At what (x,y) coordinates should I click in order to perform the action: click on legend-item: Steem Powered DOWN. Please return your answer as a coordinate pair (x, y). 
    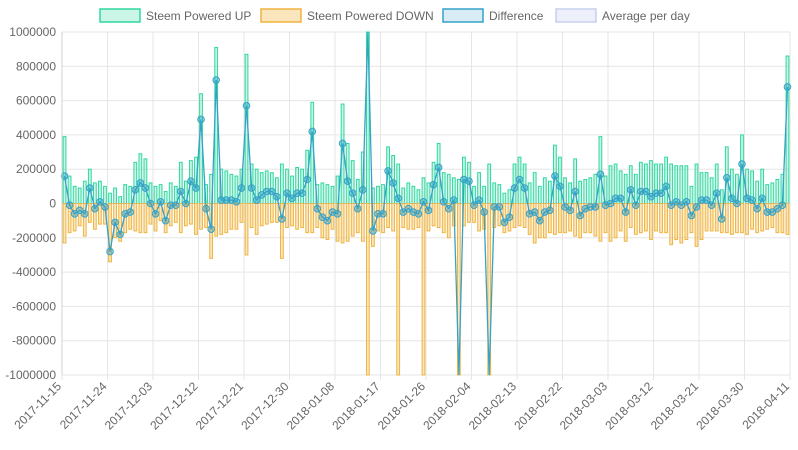
    Looking at the image, I should click on (347, 15).